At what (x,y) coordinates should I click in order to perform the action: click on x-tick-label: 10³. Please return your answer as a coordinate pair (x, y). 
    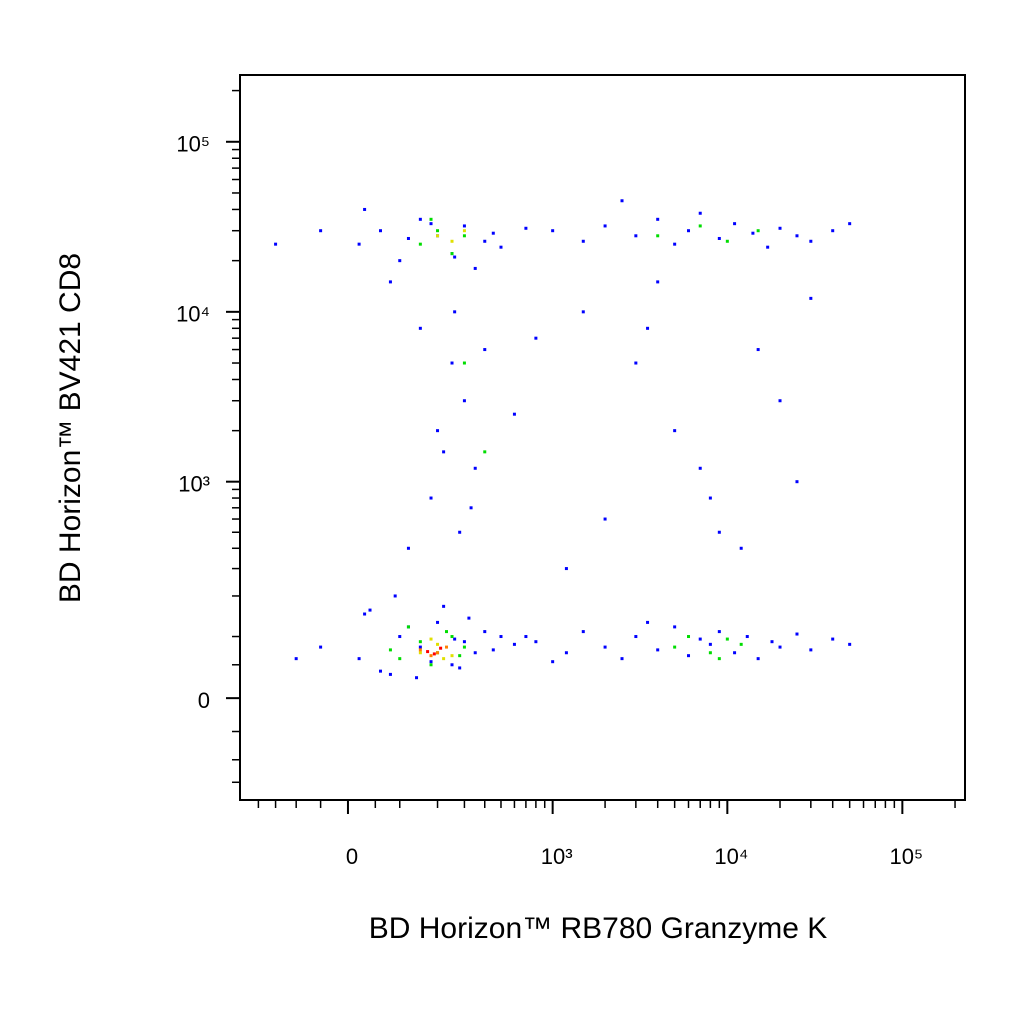
    Looking at the image, I should click on (557, 856).